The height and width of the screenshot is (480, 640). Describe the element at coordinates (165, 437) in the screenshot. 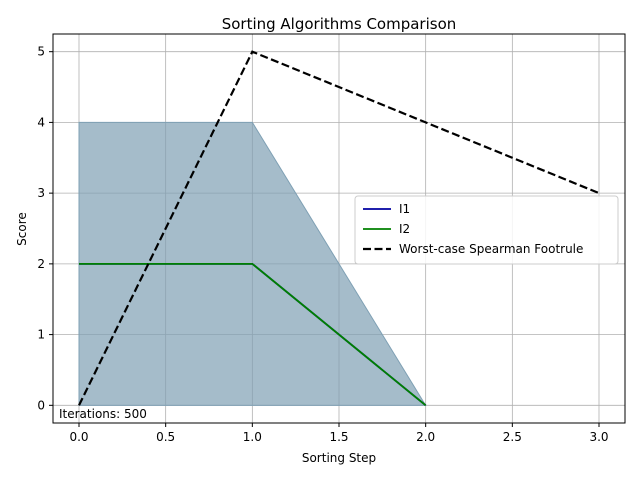

I see `x-tick-label: 0.5` at that location.